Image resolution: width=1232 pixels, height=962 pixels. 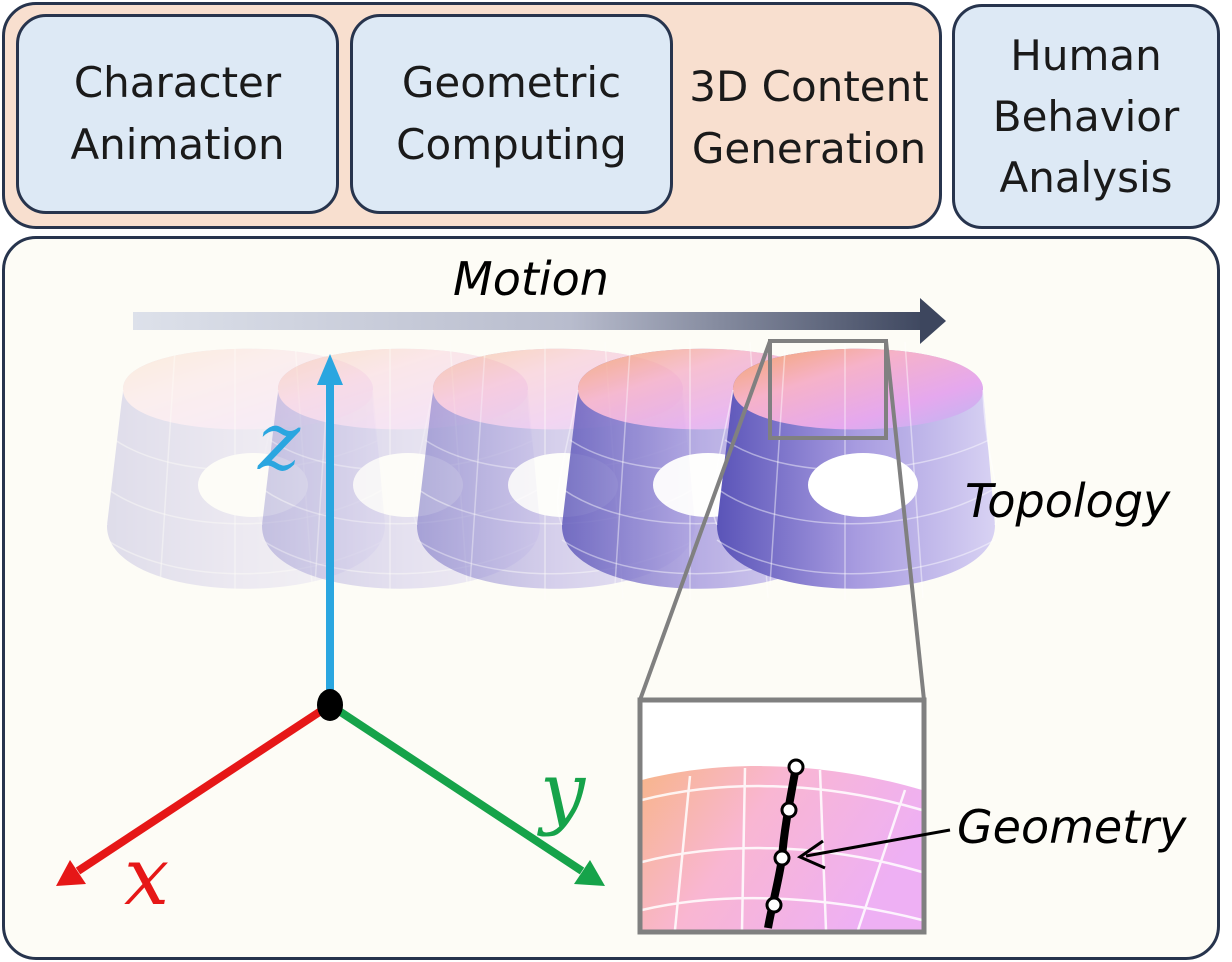 I want to click on origin-dot, so click(x=330, y=705).